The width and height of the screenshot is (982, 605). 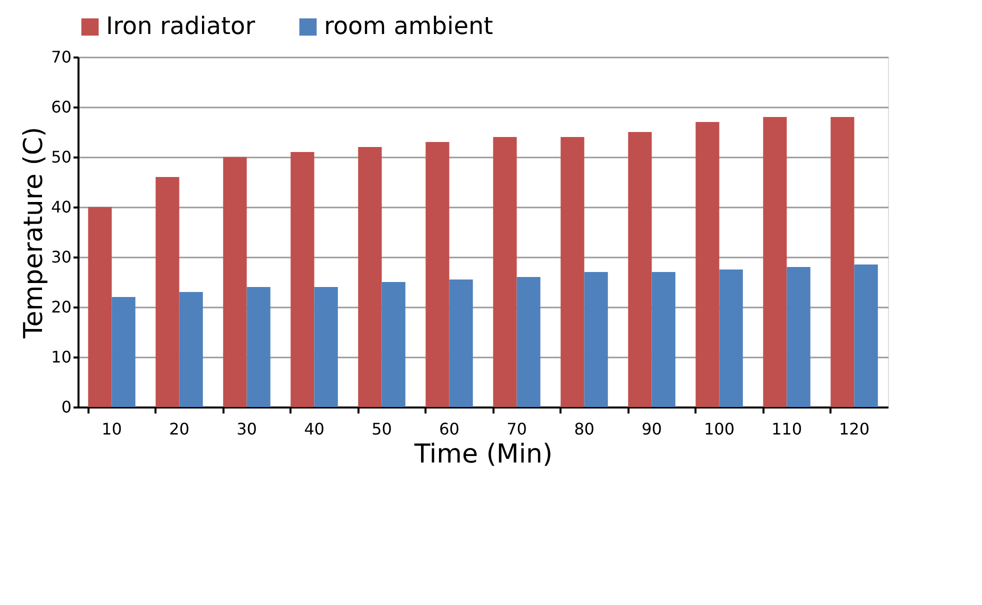 I want to click on x-tick-label: 80, so click(x=584, y=429).